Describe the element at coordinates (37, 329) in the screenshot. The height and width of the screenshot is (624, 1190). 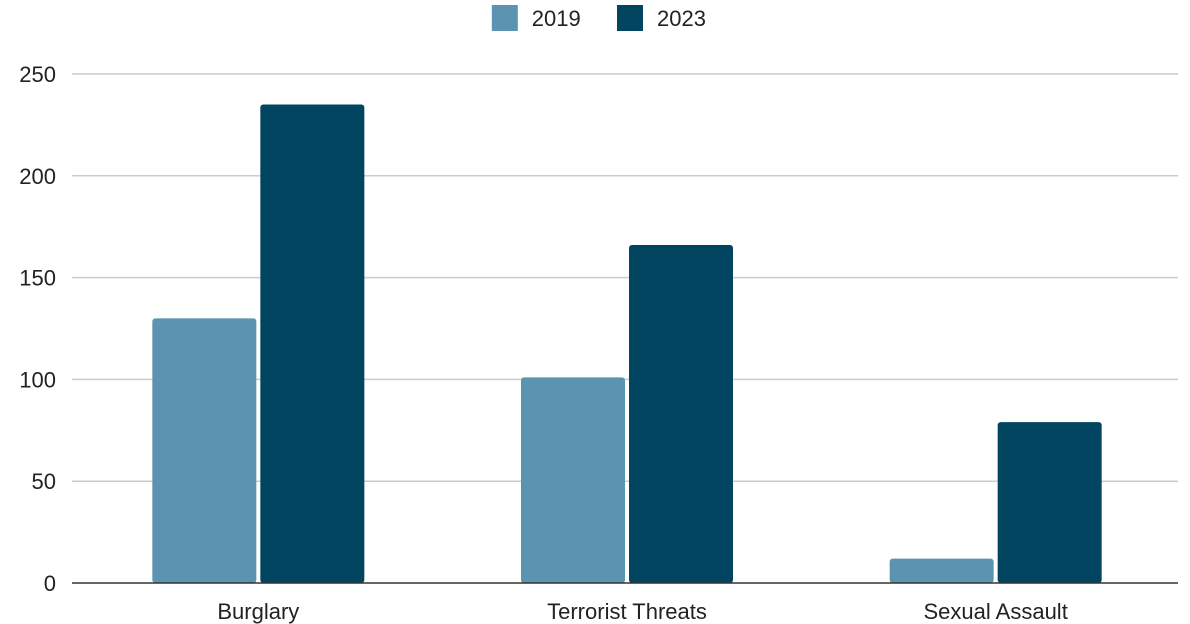
I see `y-axis-ticks: 0 50 100 150 200 250` at that location.